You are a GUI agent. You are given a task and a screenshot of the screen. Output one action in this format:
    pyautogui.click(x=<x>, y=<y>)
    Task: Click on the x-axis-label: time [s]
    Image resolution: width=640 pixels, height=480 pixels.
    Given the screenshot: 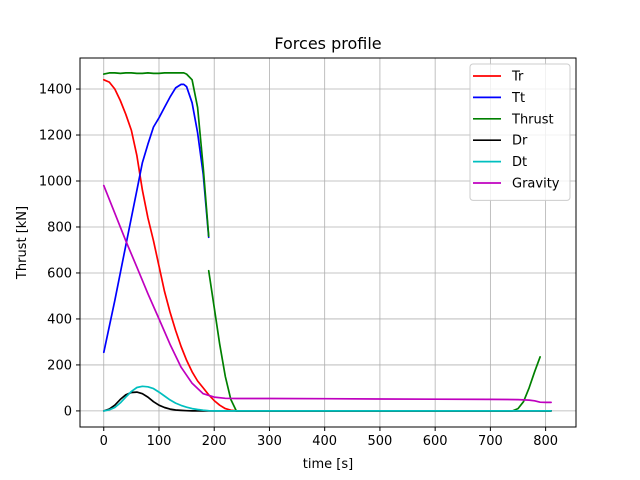 What is the action you would take?
    pyautogui.click(x=328, y=464)
    